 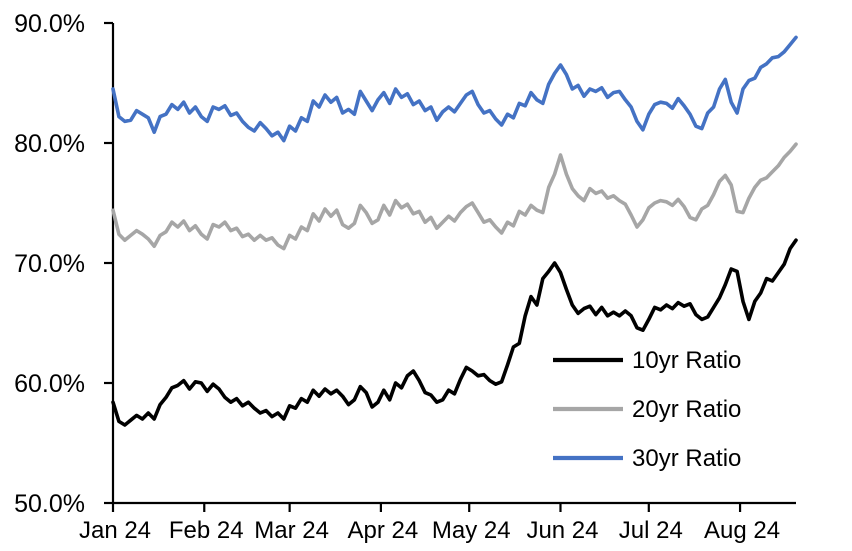 I want to click on x-axis-tick-label: Jan 24, so click(x=115, y=530).